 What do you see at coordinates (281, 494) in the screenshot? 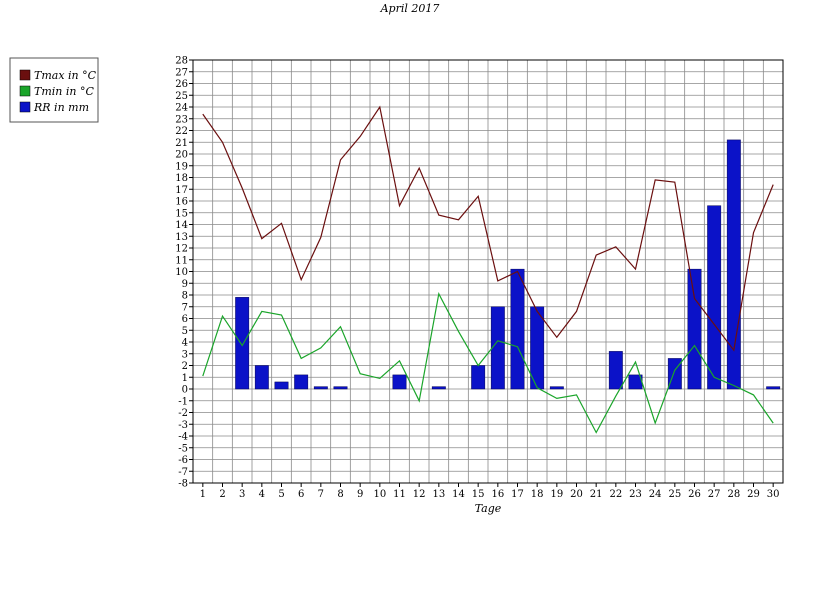
I see `x-tick-label: 5` at bounding box center [281, 494].